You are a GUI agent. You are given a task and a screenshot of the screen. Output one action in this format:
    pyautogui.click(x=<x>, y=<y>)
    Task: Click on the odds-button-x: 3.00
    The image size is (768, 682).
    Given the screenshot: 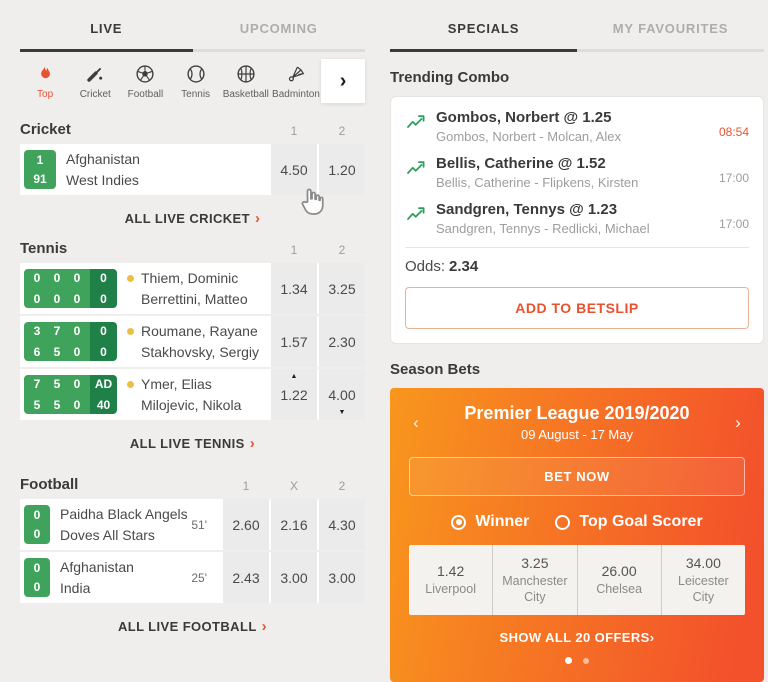 What is the action you would take?
    pyautogui.click(x=294, y=577)
    